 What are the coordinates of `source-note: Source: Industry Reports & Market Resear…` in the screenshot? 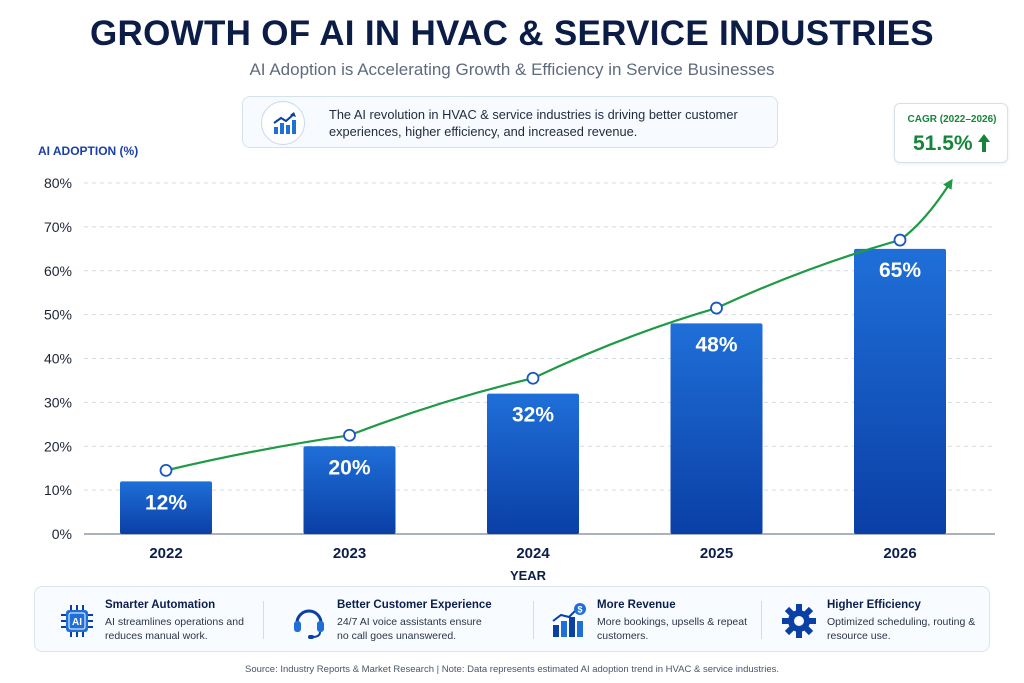 It's located at (511, 669).